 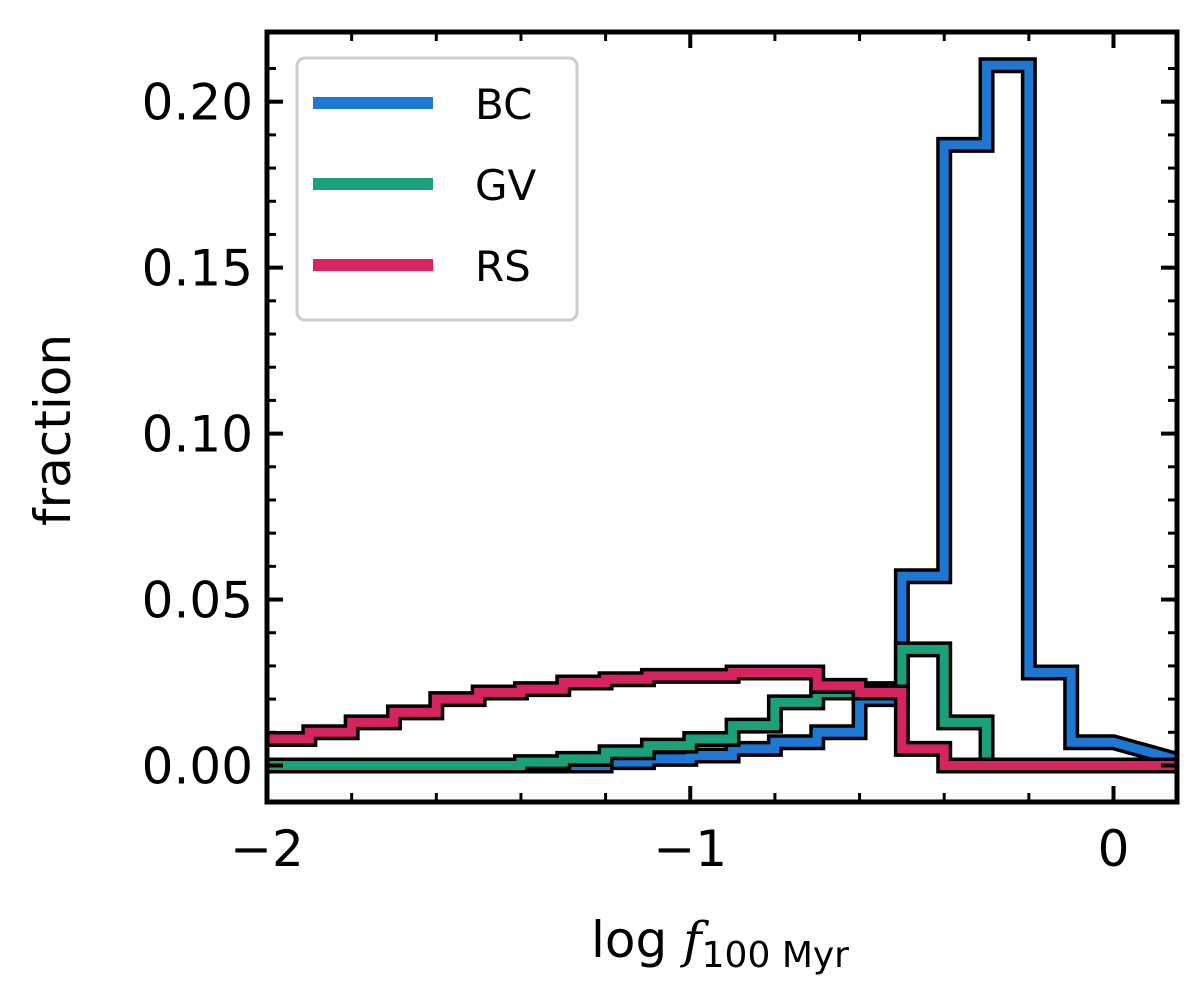 I want to click on y-tick-label: 0.00, so click(x=197, y=766).